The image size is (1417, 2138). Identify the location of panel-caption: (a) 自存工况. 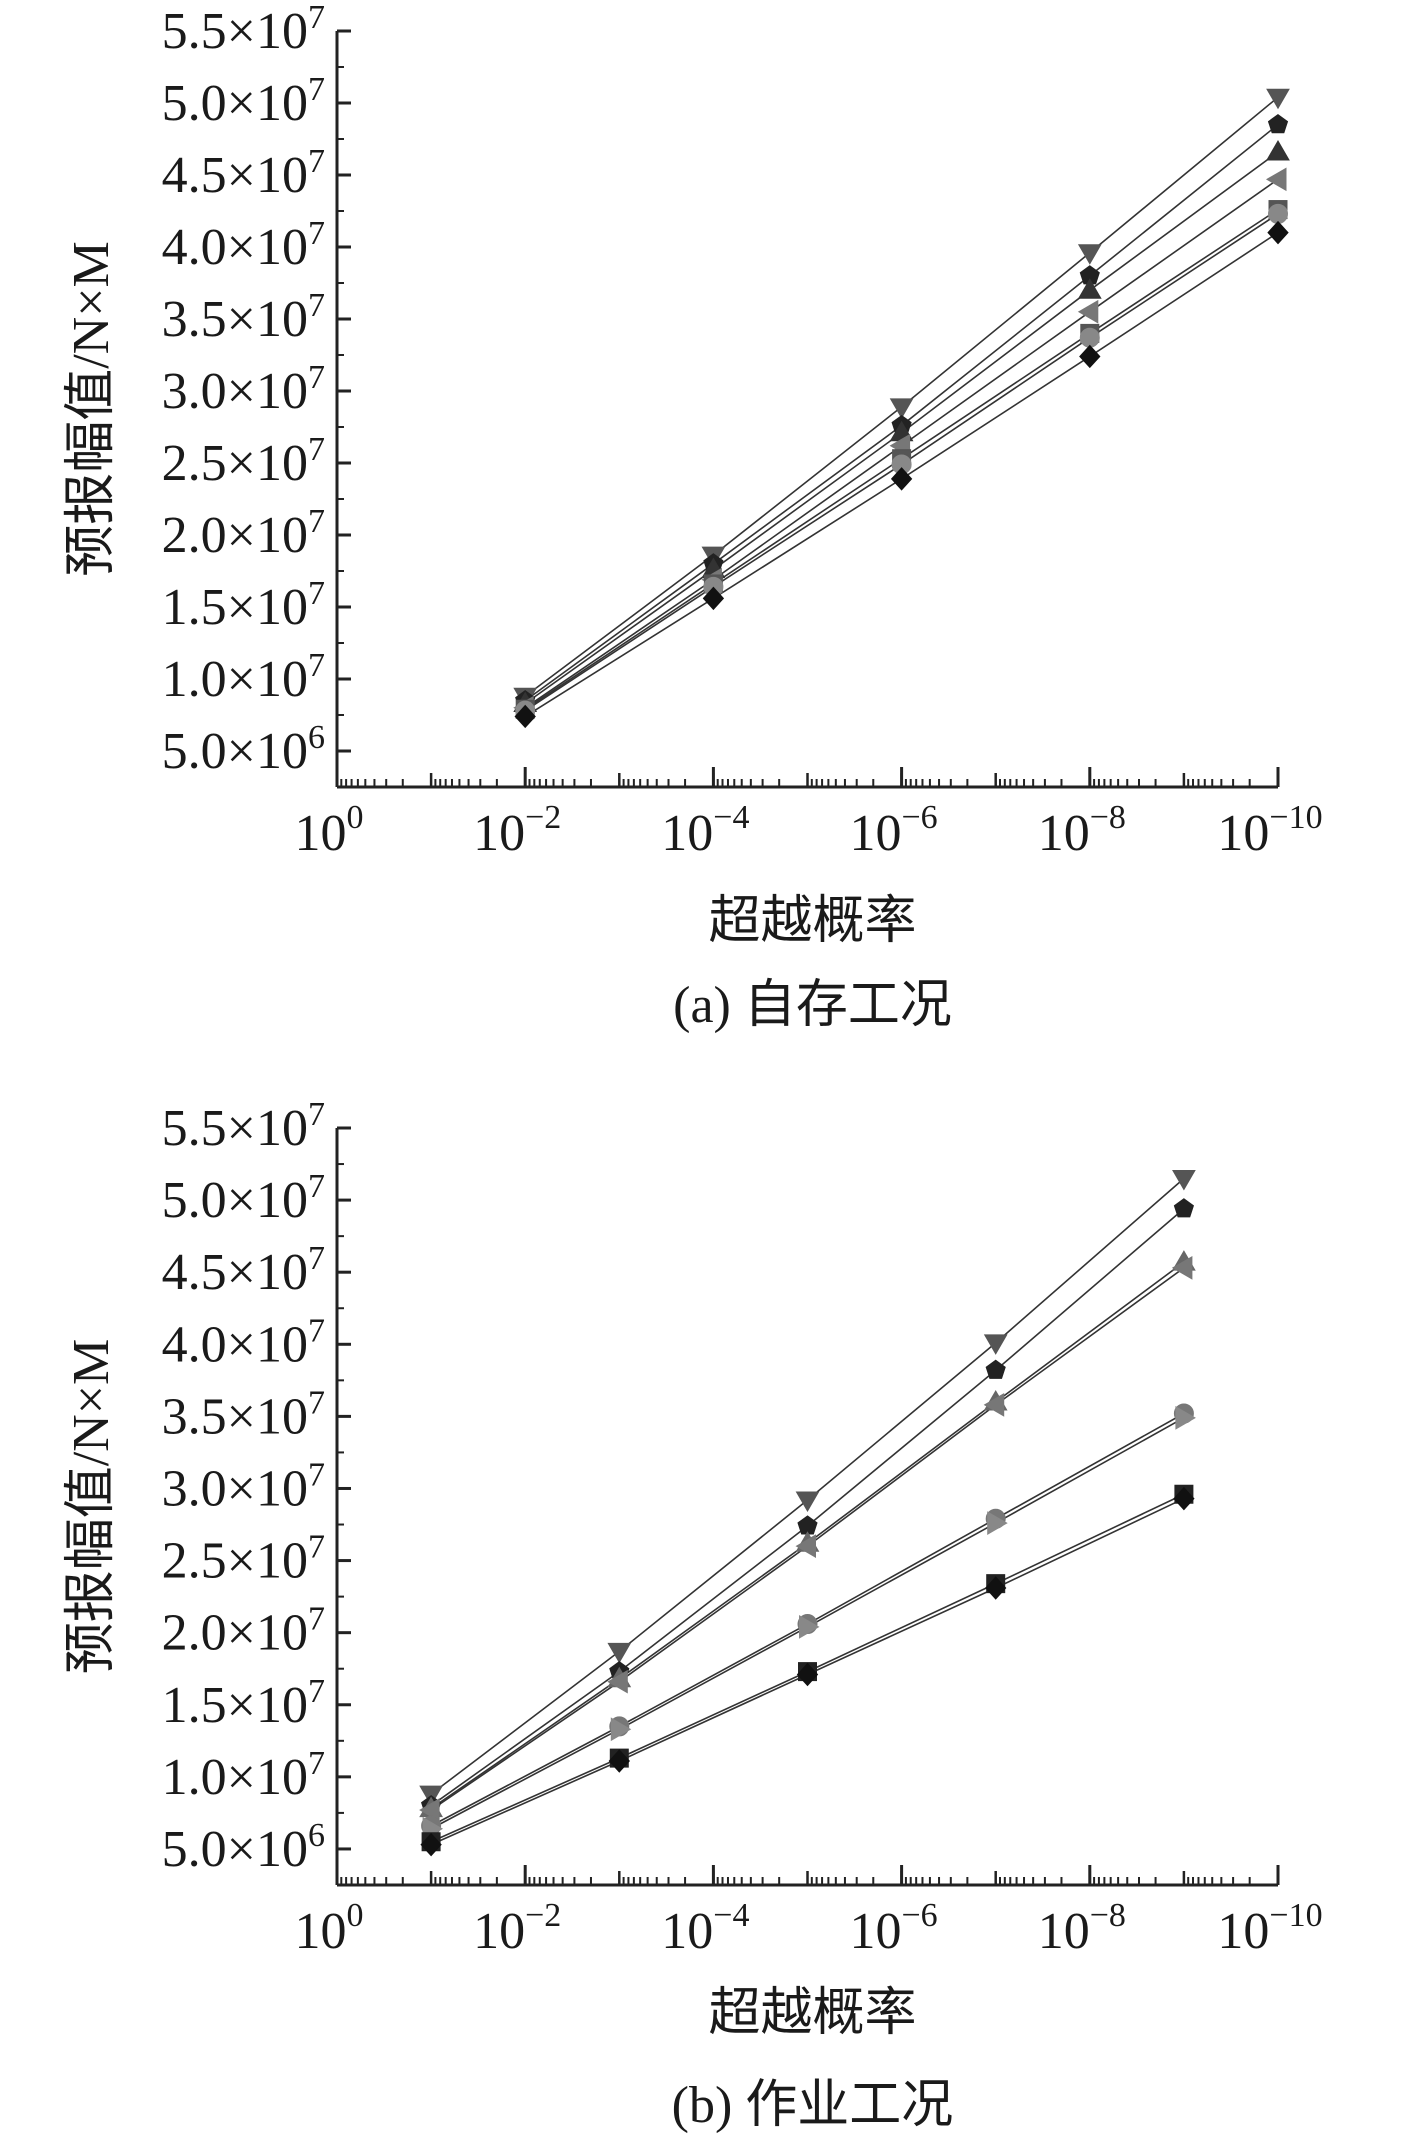
(812, 1005).